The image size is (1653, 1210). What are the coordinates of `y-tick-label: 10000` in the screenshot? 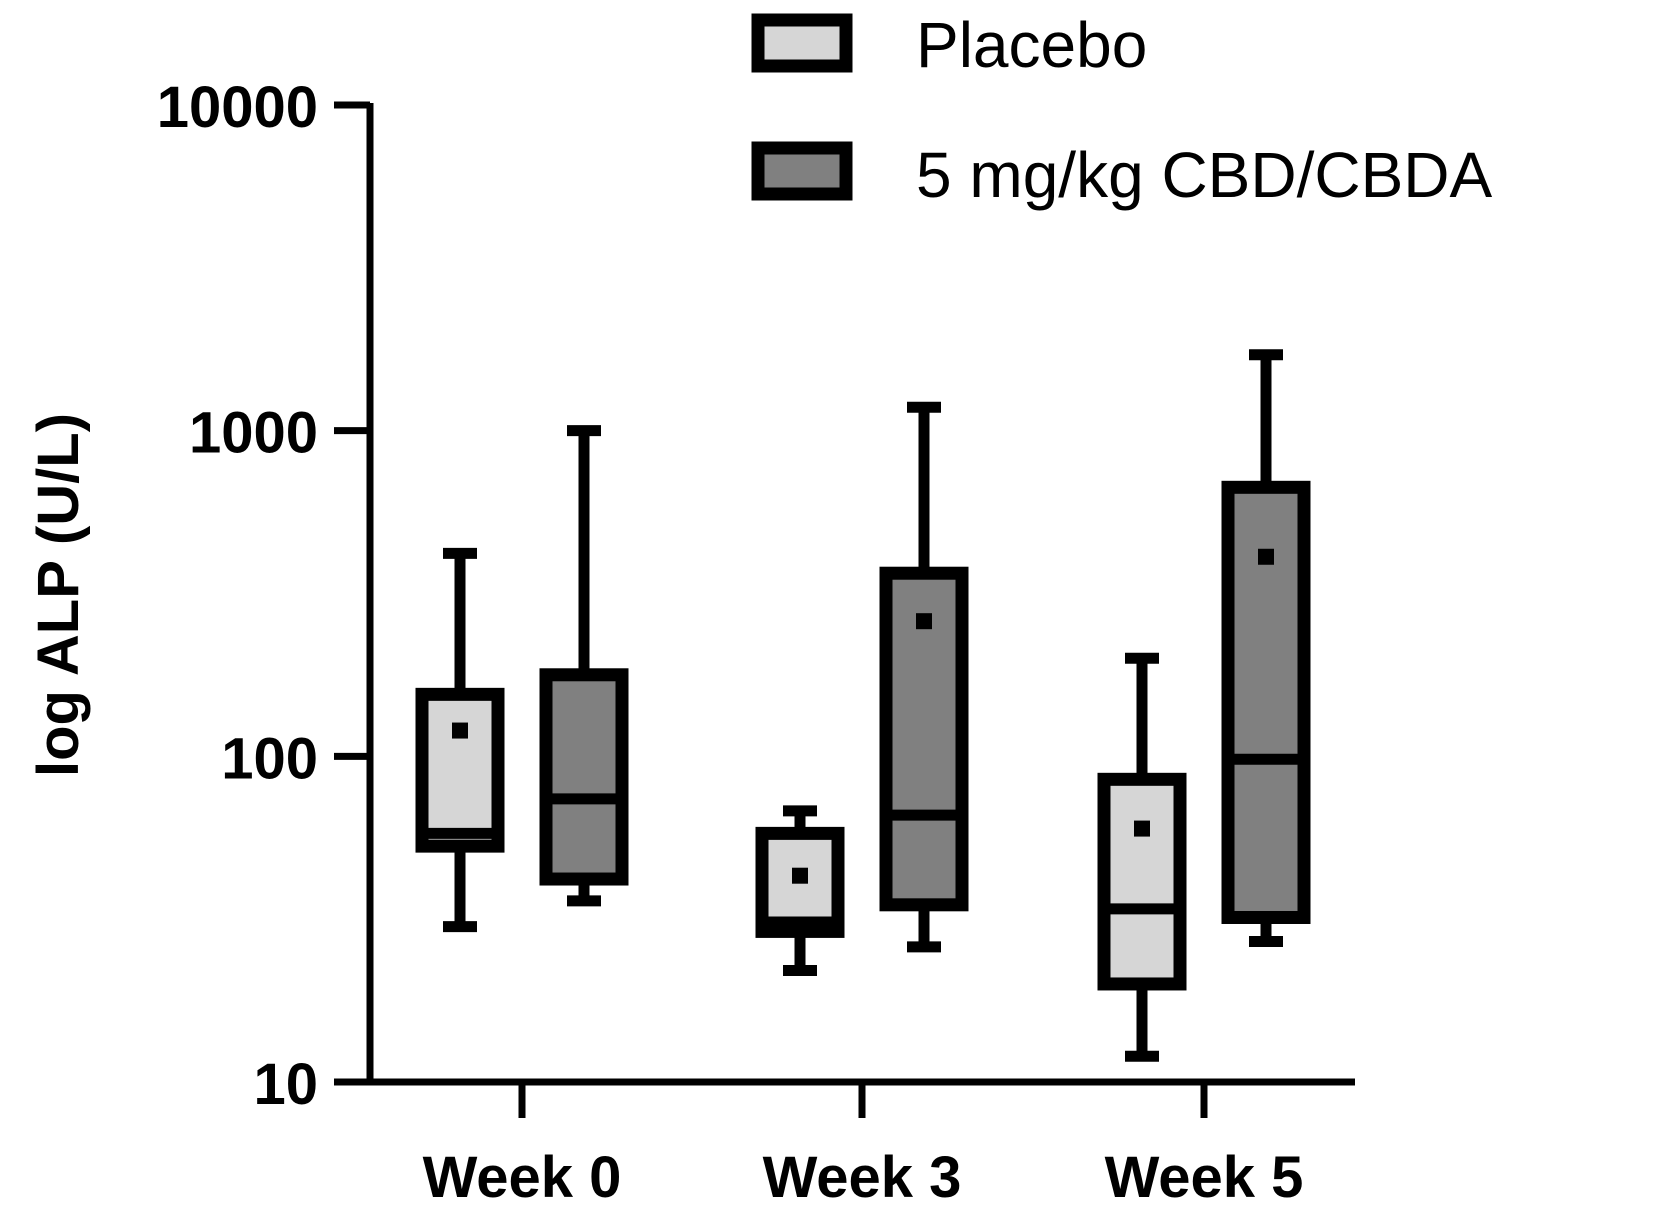 It's located at (237, 107).